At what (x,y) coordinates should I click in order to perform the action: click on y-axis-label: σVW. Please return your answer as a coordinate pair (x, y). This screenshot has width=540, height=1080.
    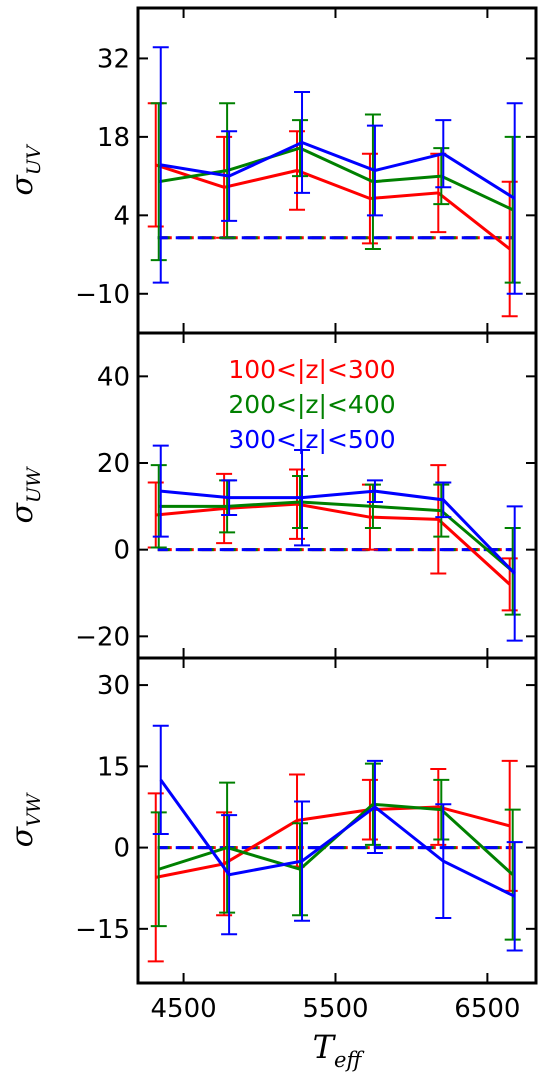
    Looking at the image, I should click on (25, 819).